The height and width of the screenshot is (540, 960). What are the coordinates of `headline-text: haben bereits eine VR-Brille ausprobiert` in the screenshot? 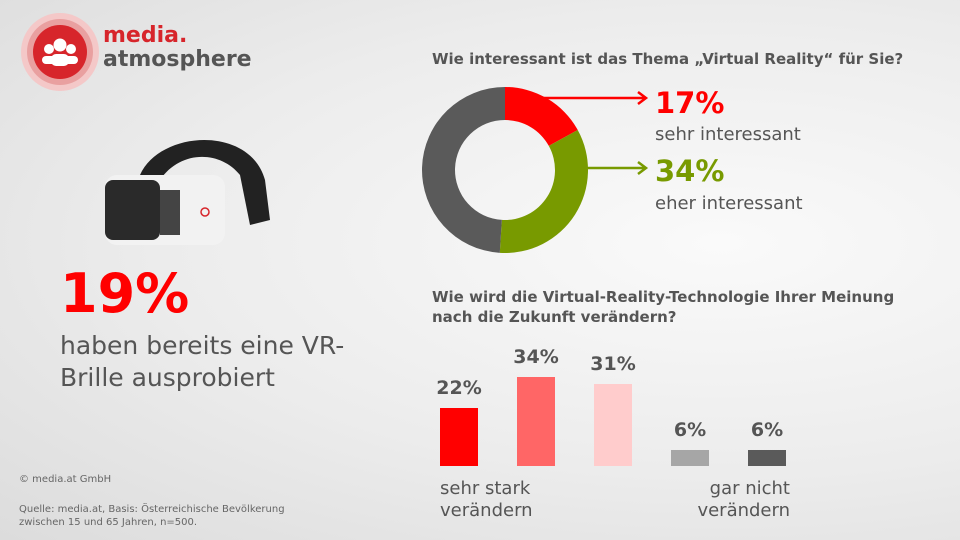 It's located at (202, 361).